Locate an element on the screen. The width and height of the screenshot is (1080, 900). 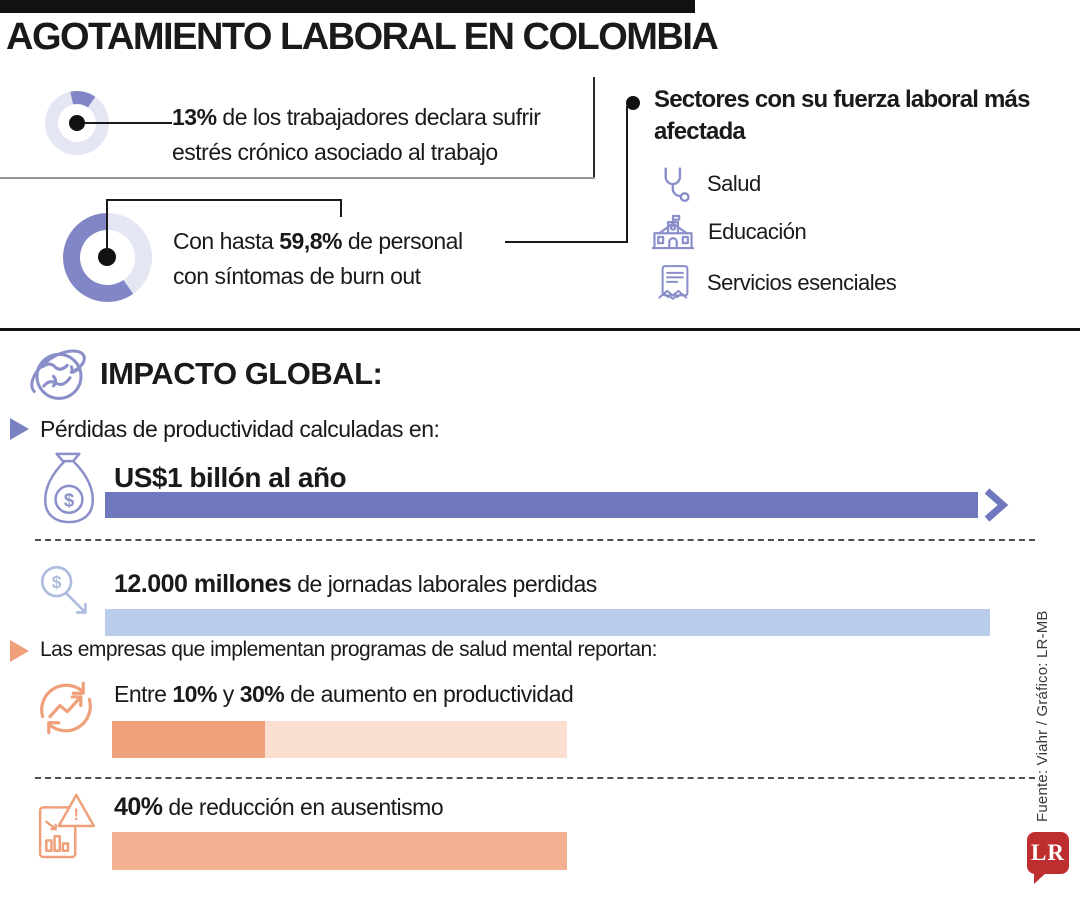
coin-decline-icon: $ is located at coordinates (70, 595).